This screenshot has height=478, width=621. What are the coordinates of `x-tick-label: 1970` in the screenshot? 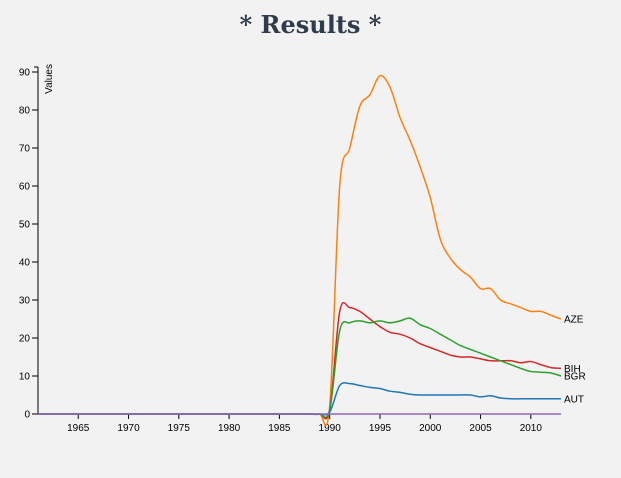 It's located at (128, 428).